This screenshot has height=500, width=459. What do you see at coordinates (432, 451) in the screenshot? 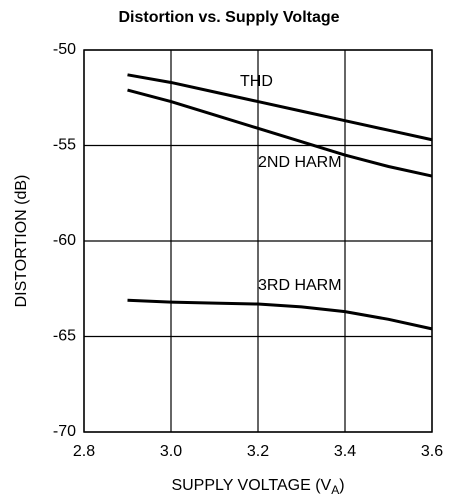
I see `x-tick-label: 3.6` at bounding box center [432, 451].